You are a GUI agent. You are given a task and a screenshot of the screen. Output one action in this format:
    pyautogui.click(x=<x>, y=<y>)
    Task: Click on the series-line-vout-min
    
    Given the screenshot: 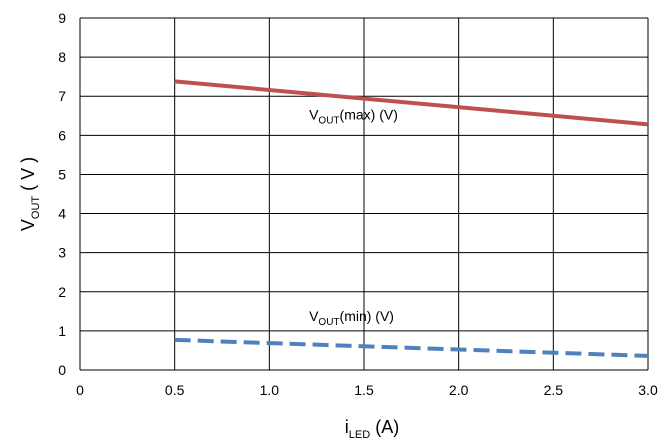 What is the action you would take?
    pyautogui.click(x=411, y=347)
    